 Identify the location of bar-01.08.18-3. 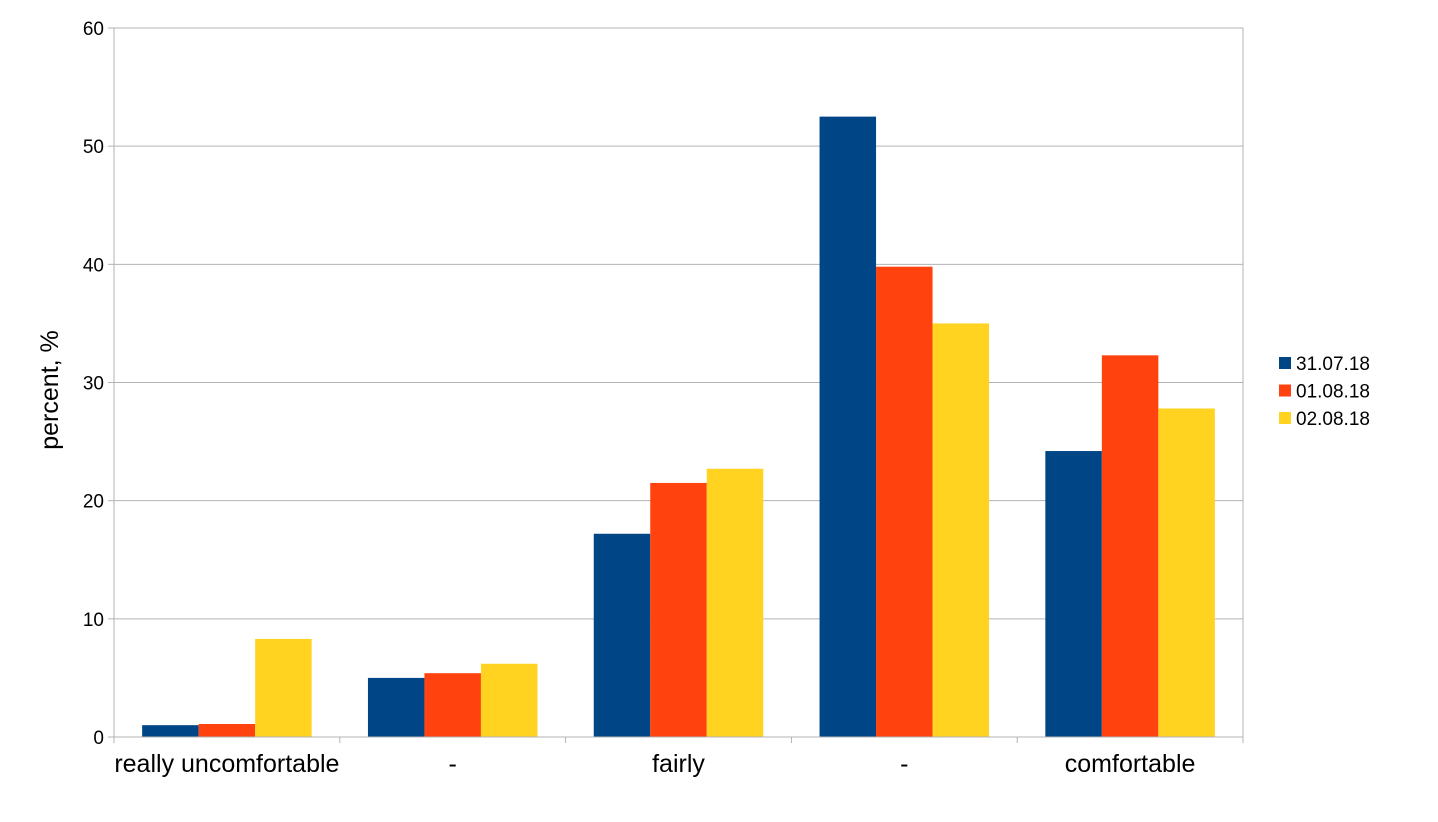
(904, 501).